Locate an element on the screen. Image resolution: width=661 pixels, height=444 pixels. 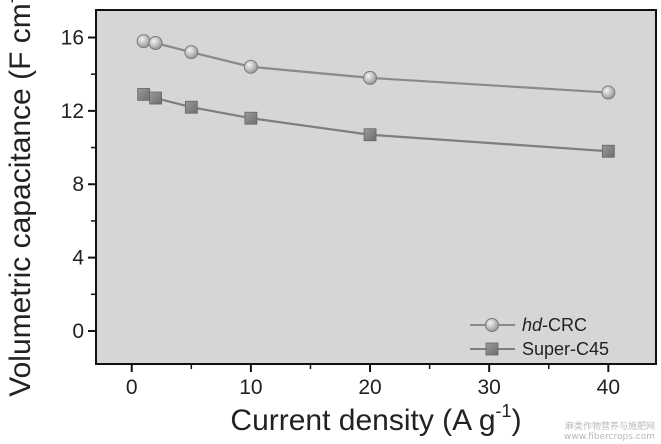
y-axis: 0 4 8 12 16 is located at coordinates (78, 185).